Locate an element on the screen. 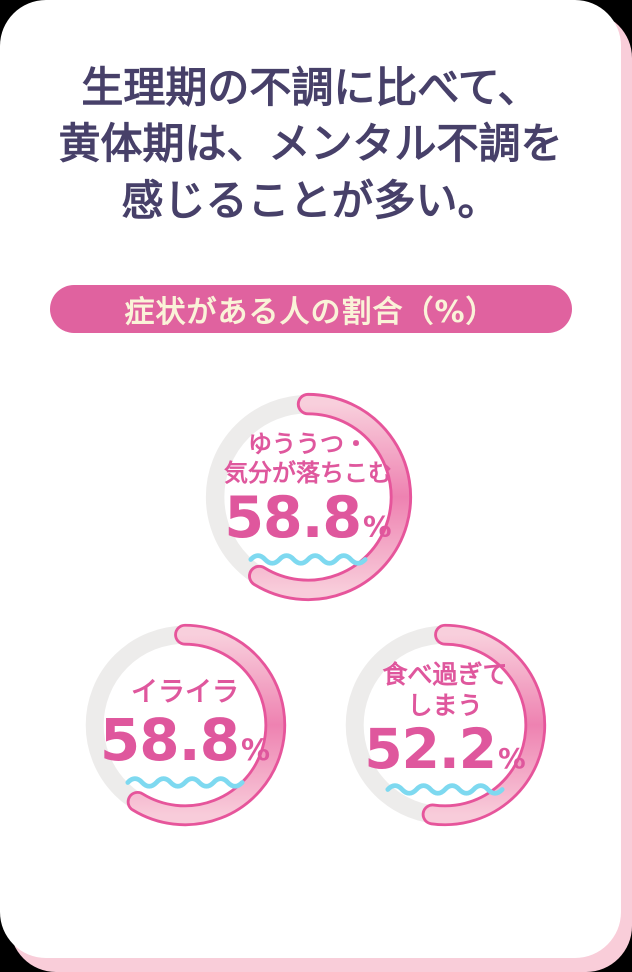 Image resolution: width=632 pixels, height=972 pixels. donut-chart-depressed-mood: ゆううつ・ 気分が落ちこむ 58.8% is located at coordinates (308, 497).